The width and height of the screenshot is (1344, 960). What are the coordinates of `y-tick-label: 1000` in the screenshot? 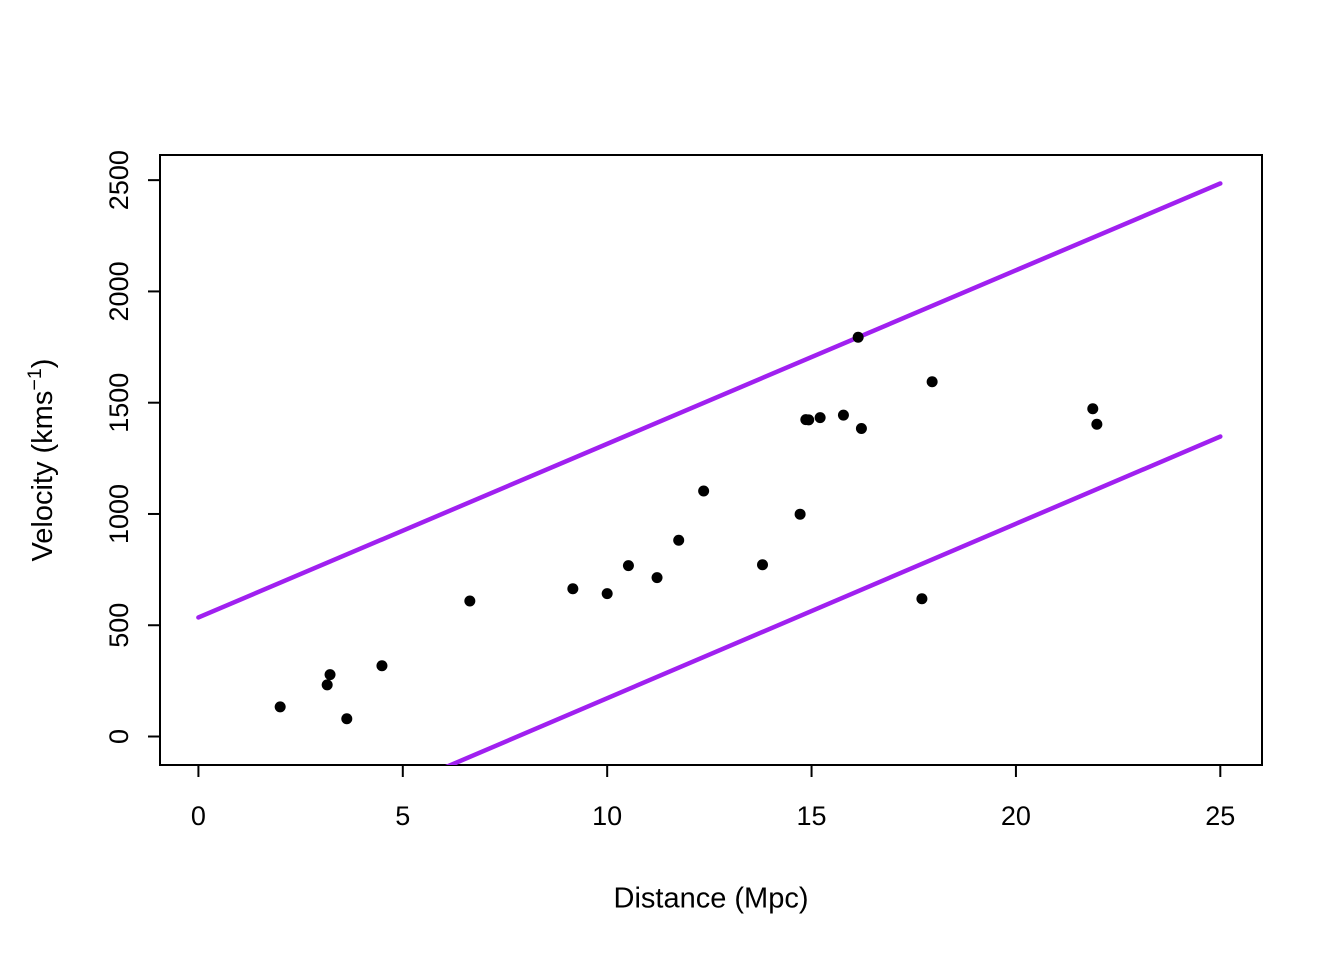 It's located at (119, 514).